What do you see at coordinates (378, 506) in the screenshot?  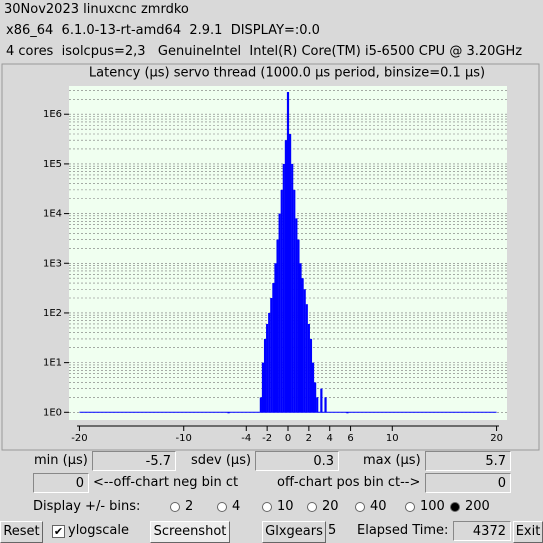 I see `radio-label: 40` at bounding box center [378, 506].